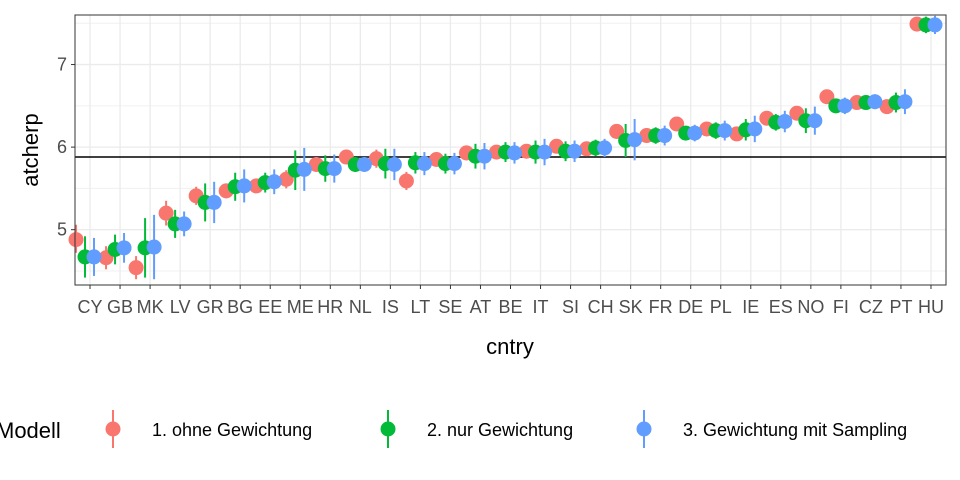 This screenshot has width=960, height=480. I want to click on x-tick-label: BG, so click(240, 307).